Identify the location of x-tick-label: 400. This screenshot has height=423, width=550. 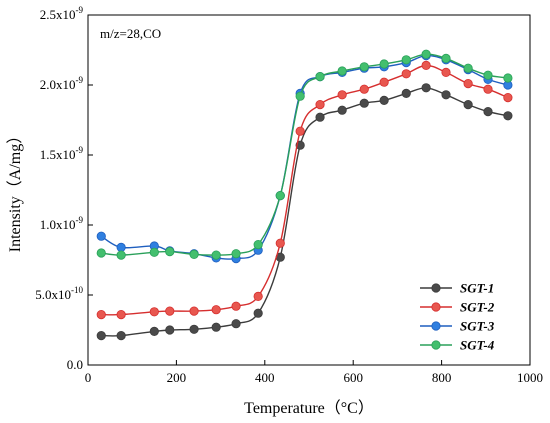
(265, 377).